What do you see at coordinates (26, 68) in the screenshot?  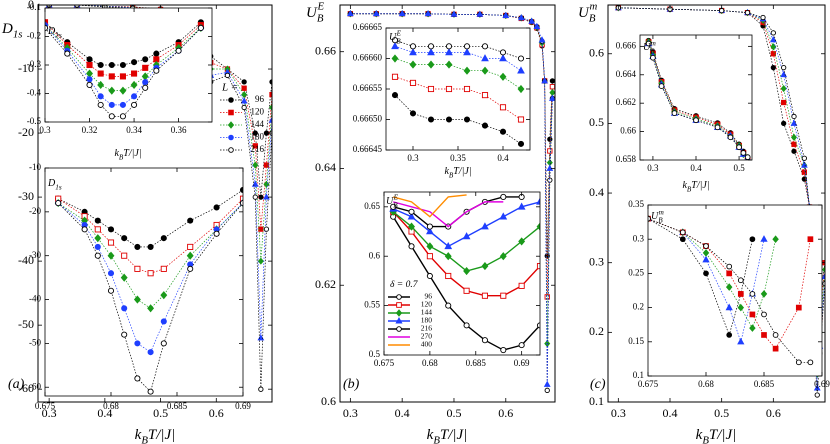 I see `y-tick-label: -10` at bounding box center [26, 68].